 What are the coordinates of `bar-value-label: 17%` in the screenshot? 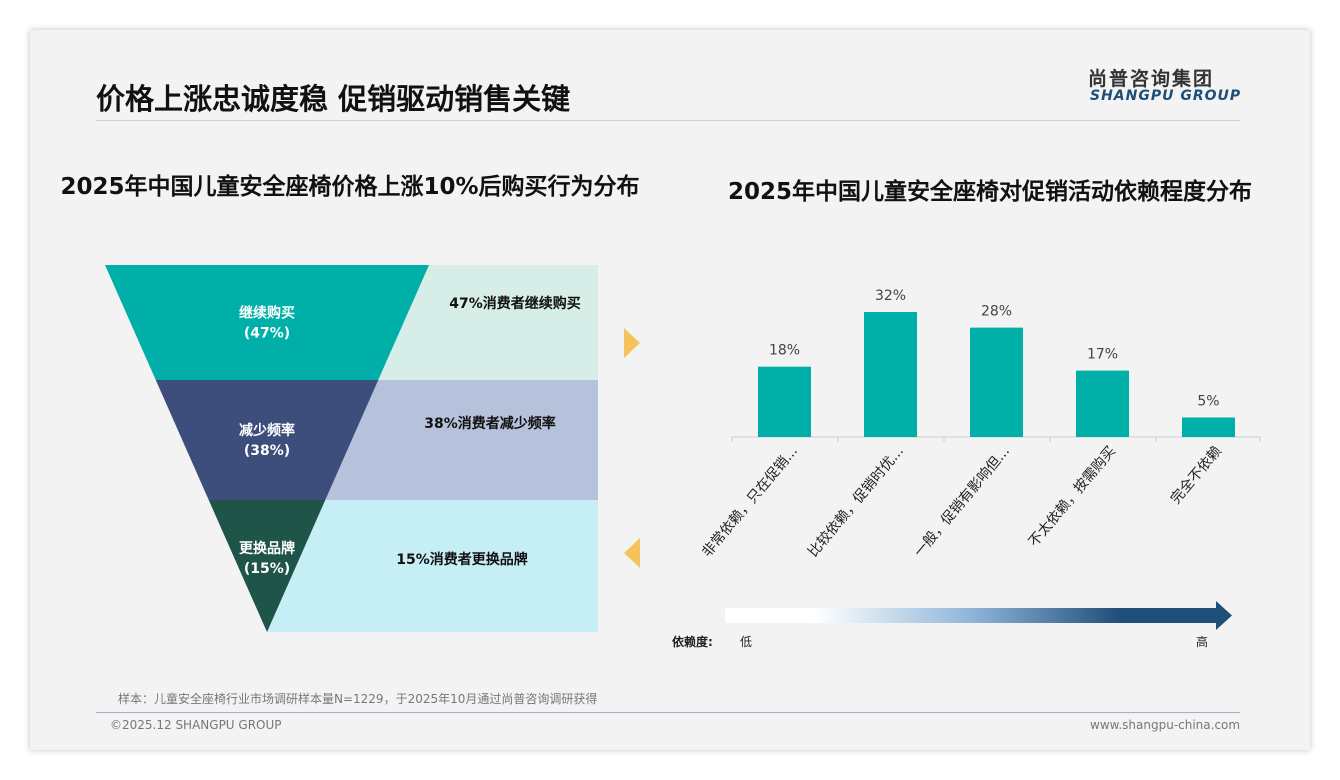 It's located at (1102, 355).